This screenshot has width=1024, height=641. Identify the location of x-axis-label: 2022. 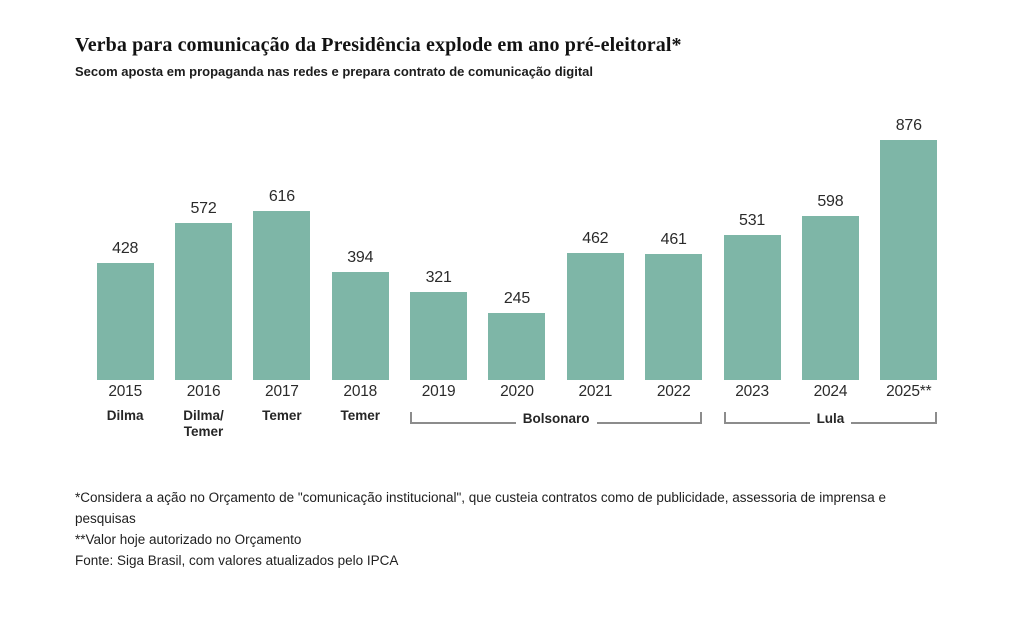
(673, 391).